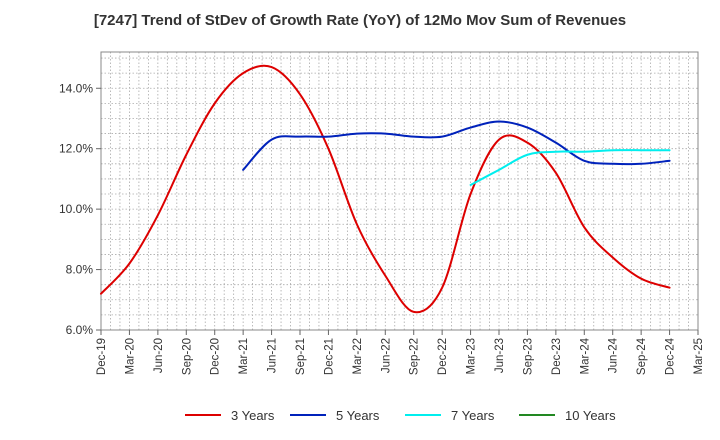  I want to click on y-tick-label: 12.0%, so click(76, 149).